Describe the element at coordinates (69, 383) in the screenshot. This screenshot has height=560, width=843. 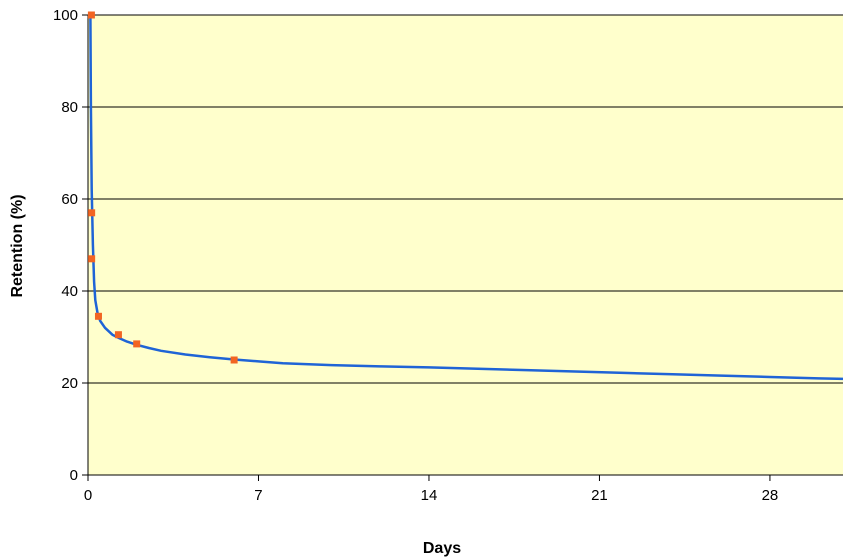
I see `y-tick-label: 20` at that location.